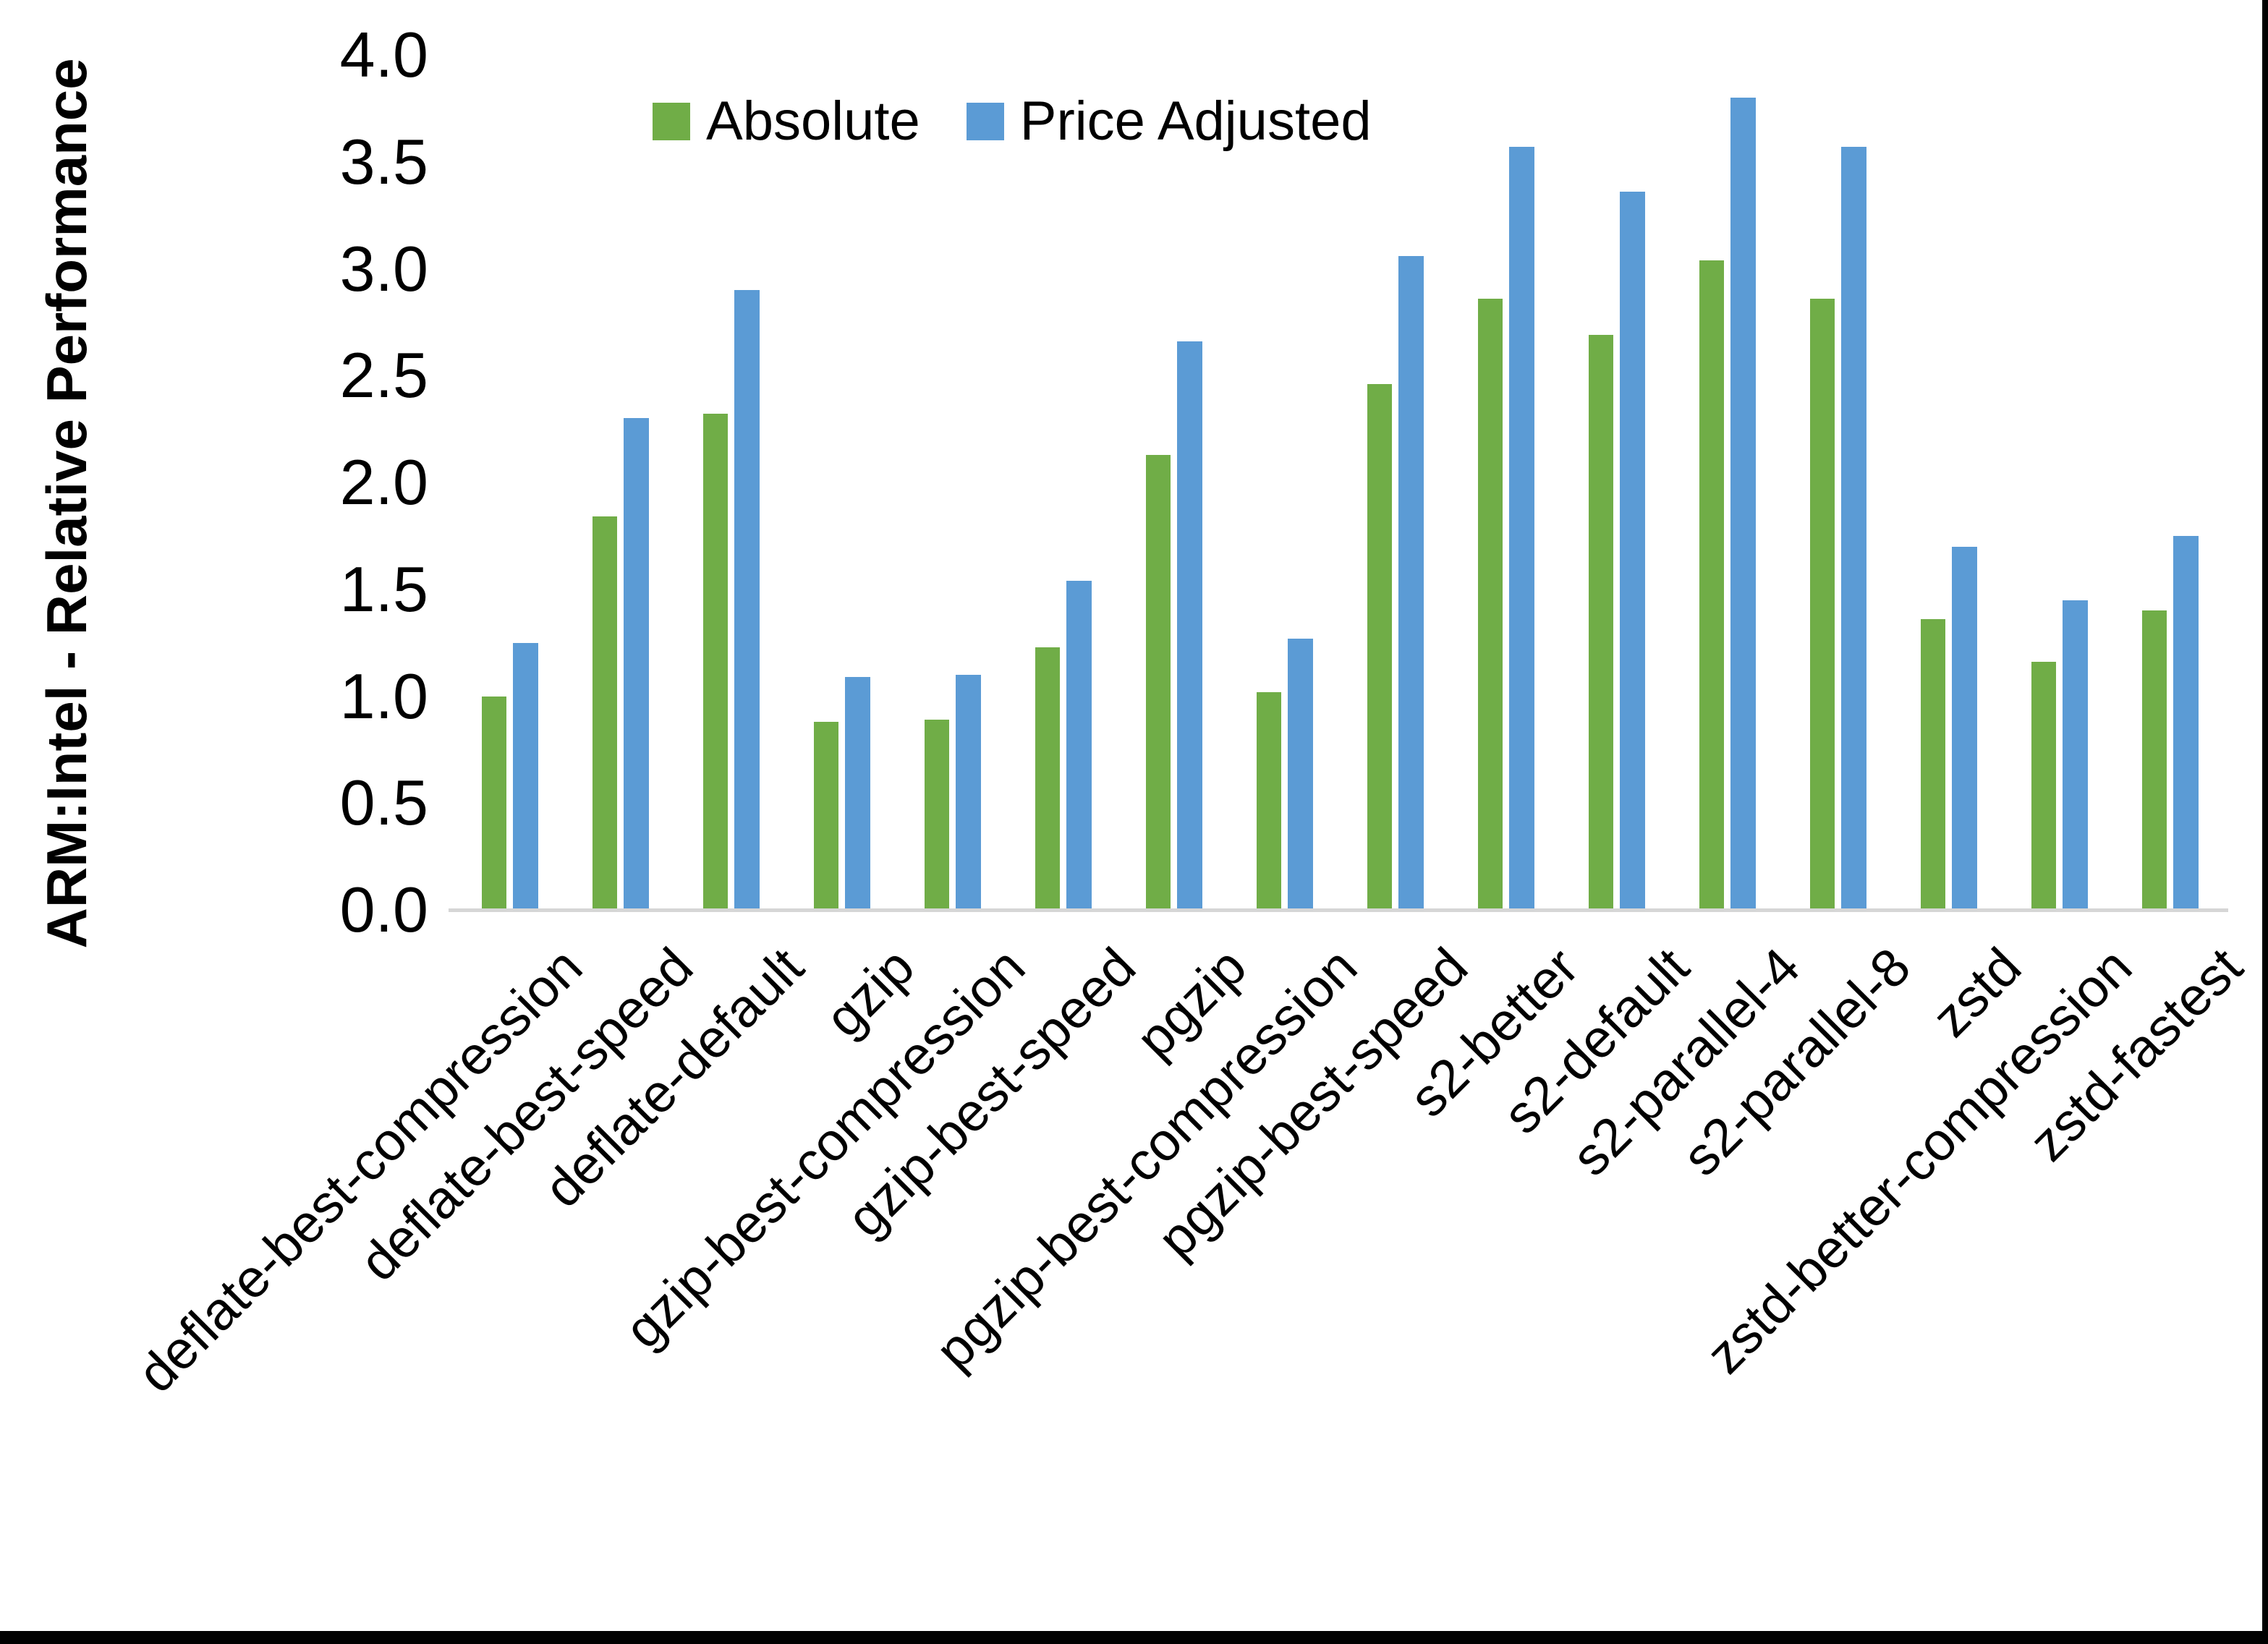  Describe the element at coordinates (1521, 528) in the screenshot. I see `bar-price-adjusted-s2-better` at that location.